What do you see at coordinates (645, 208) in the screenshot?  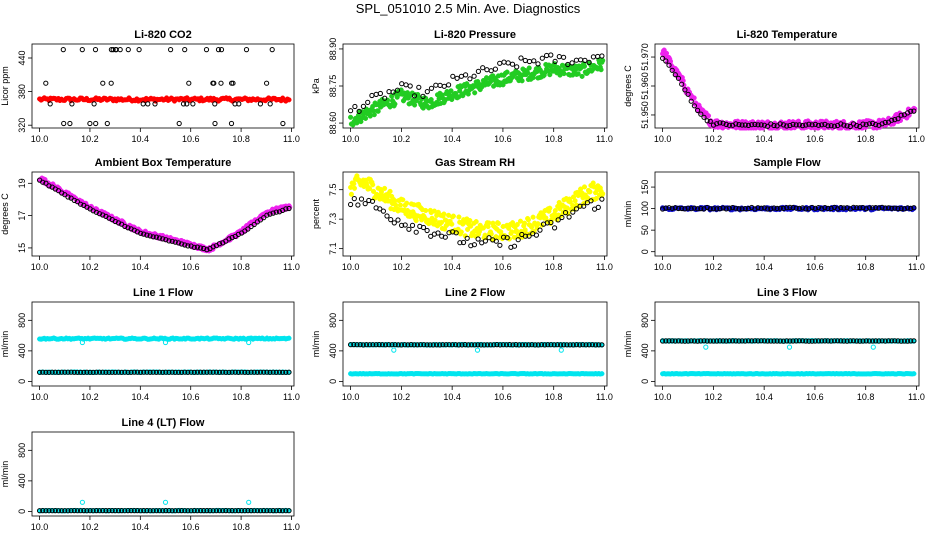 I see `y-tick-label: 100` at bounding box center [645, 208].